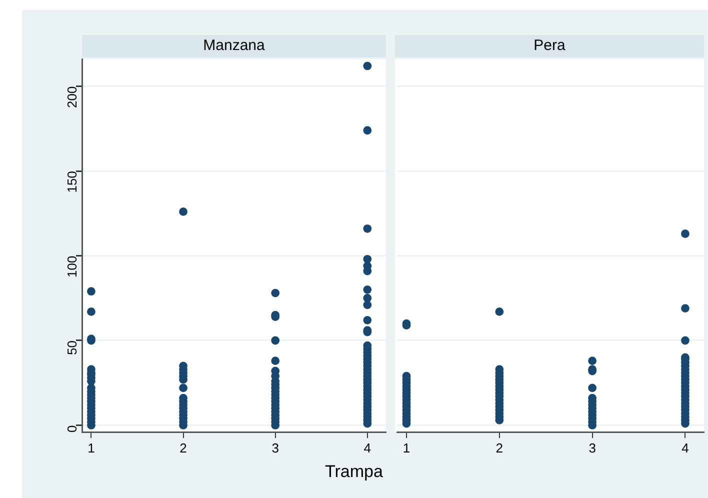 The image size is (708, 498). What do you see at coordinates (549, 46) in the screenshot?
I see `chart-title: Pera` at bounding box center [549, 46].